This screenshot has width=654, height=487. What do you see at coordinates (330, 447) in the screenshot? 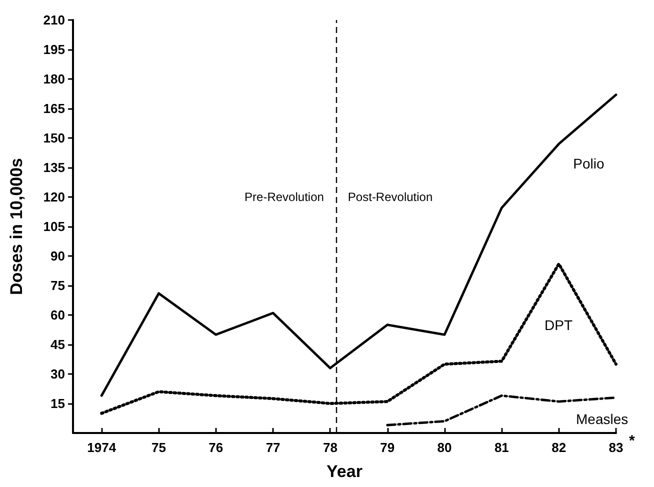
I see `x-tick-label: 78` at bounding box center [330, 447].